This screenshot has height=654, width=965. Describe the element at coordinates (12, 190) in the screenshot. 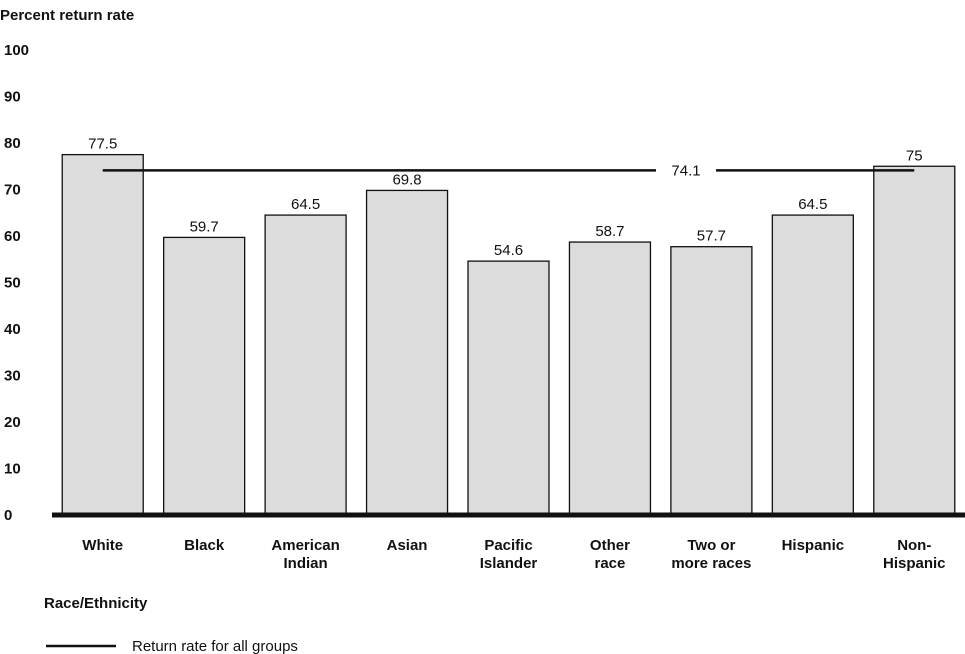

I see `y-tick-label: 70` at that location.